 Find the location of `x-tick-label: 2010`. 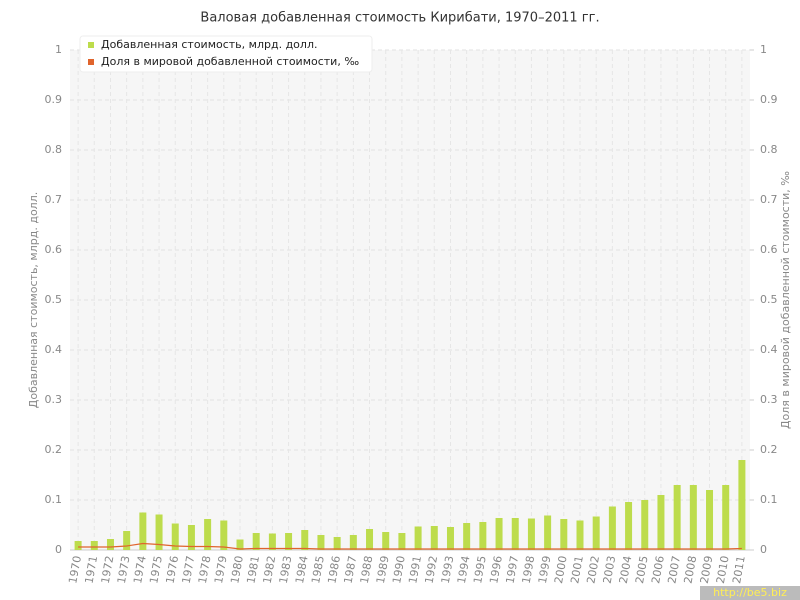

x-tick-label: 2010 is located at coordinates (723, 570).